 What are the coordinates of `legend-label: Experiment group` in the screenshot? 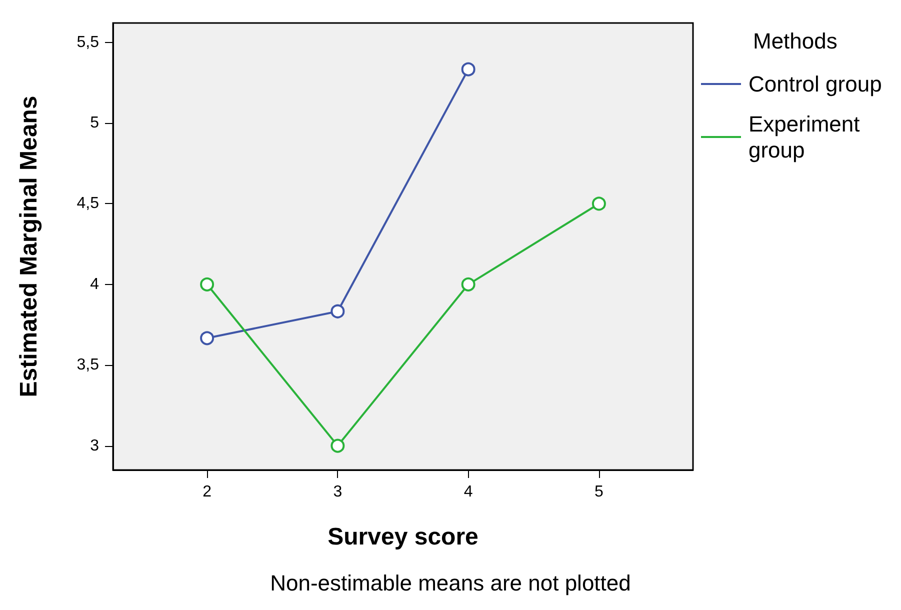 It's located at (807, 137).